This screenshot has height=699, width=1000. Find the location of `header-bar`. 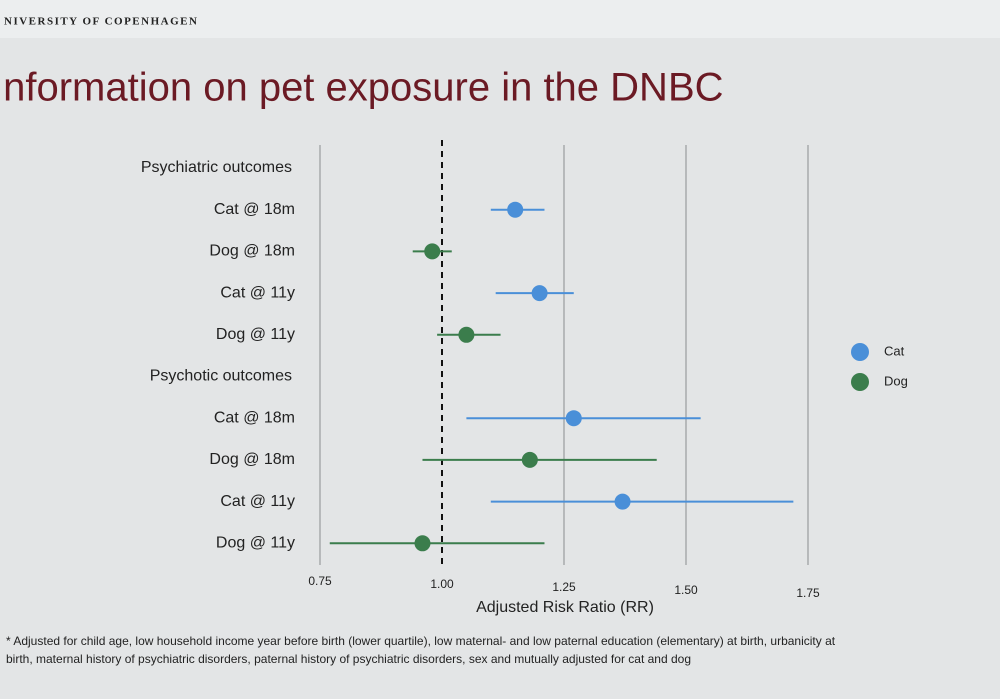

header-bar is located at coordinates (500, 19).